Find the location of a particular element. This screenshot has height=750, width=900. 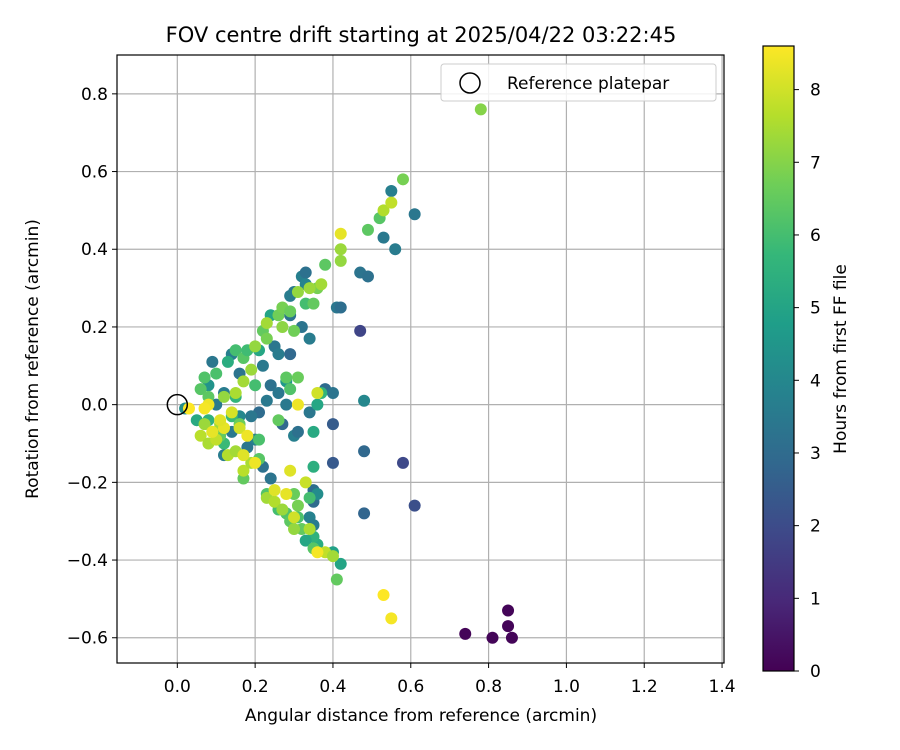

legend-label: Reference platepar is located at coordinates (588, 84).